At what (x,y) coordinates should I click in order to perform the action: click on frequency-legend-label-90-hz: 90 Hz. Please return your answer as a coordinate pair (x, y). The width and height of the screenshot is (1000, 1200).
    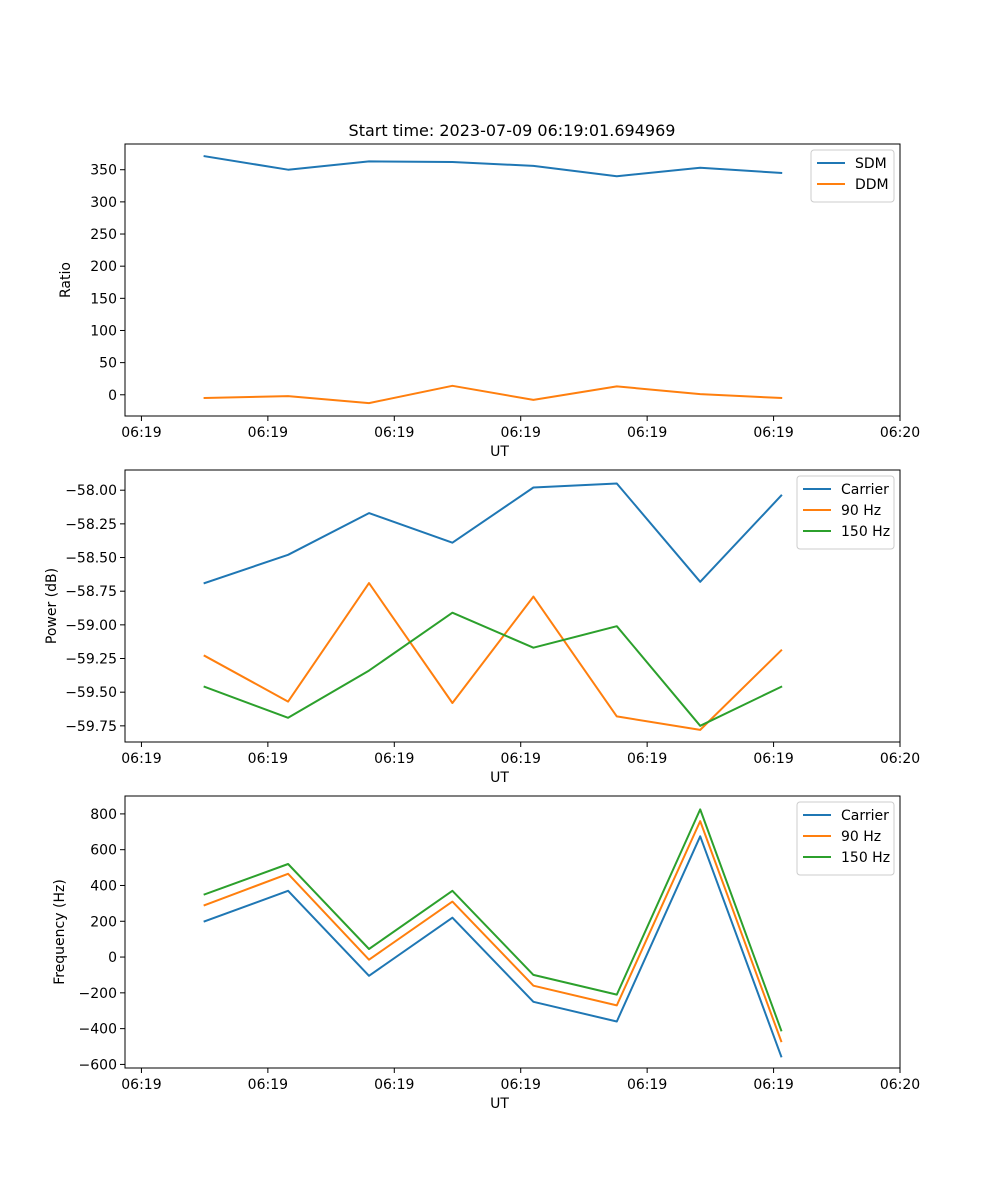
    Looking at the image, I should click on (861, 837).